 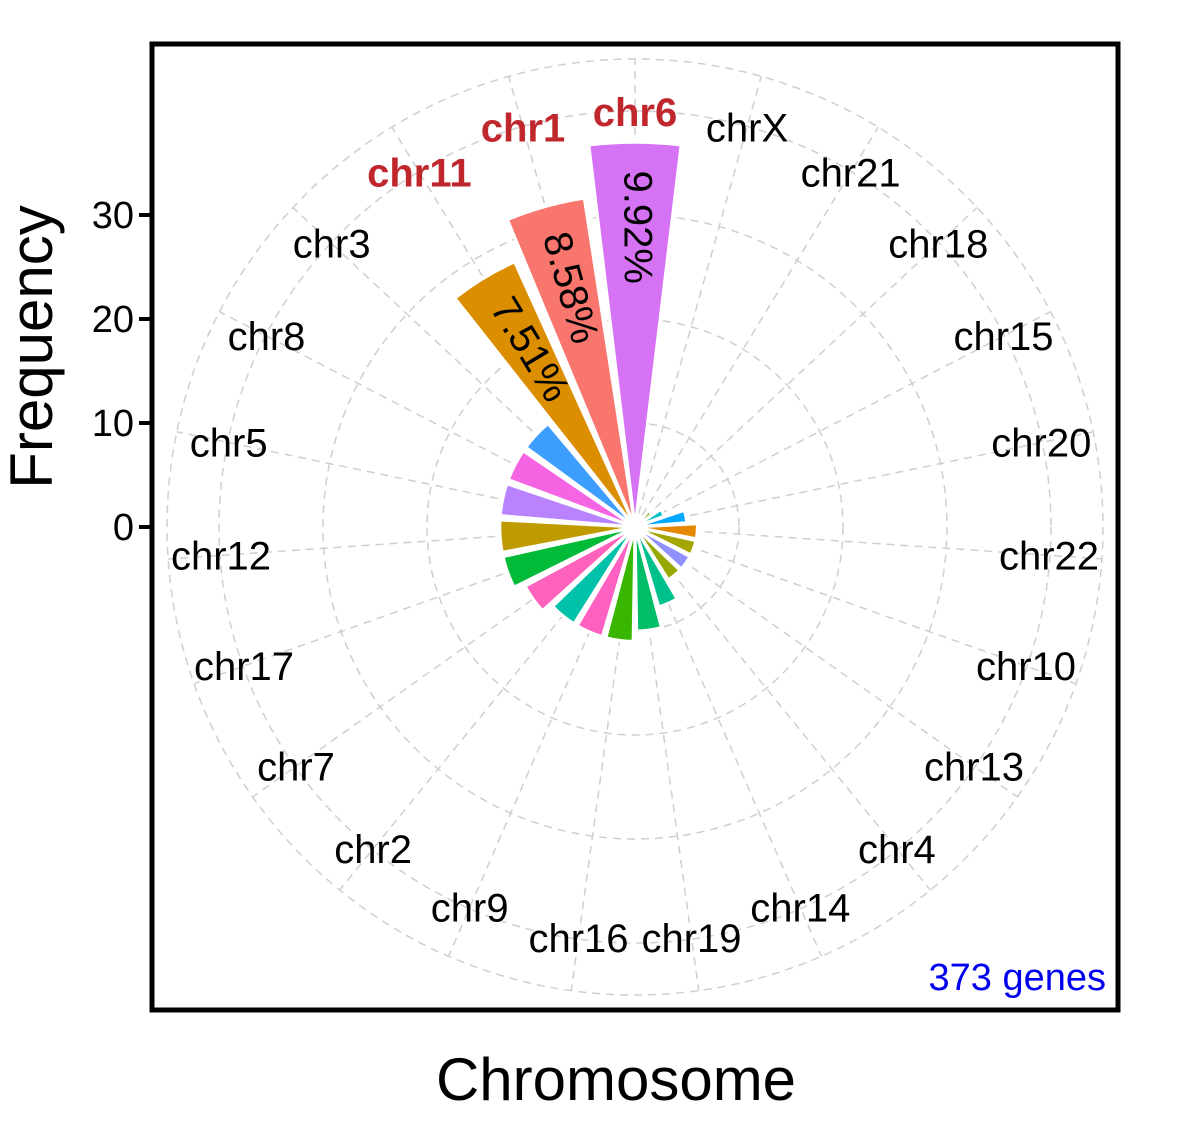 I want to click on category-label-chr2: chr2, so click(x=373, y=850).